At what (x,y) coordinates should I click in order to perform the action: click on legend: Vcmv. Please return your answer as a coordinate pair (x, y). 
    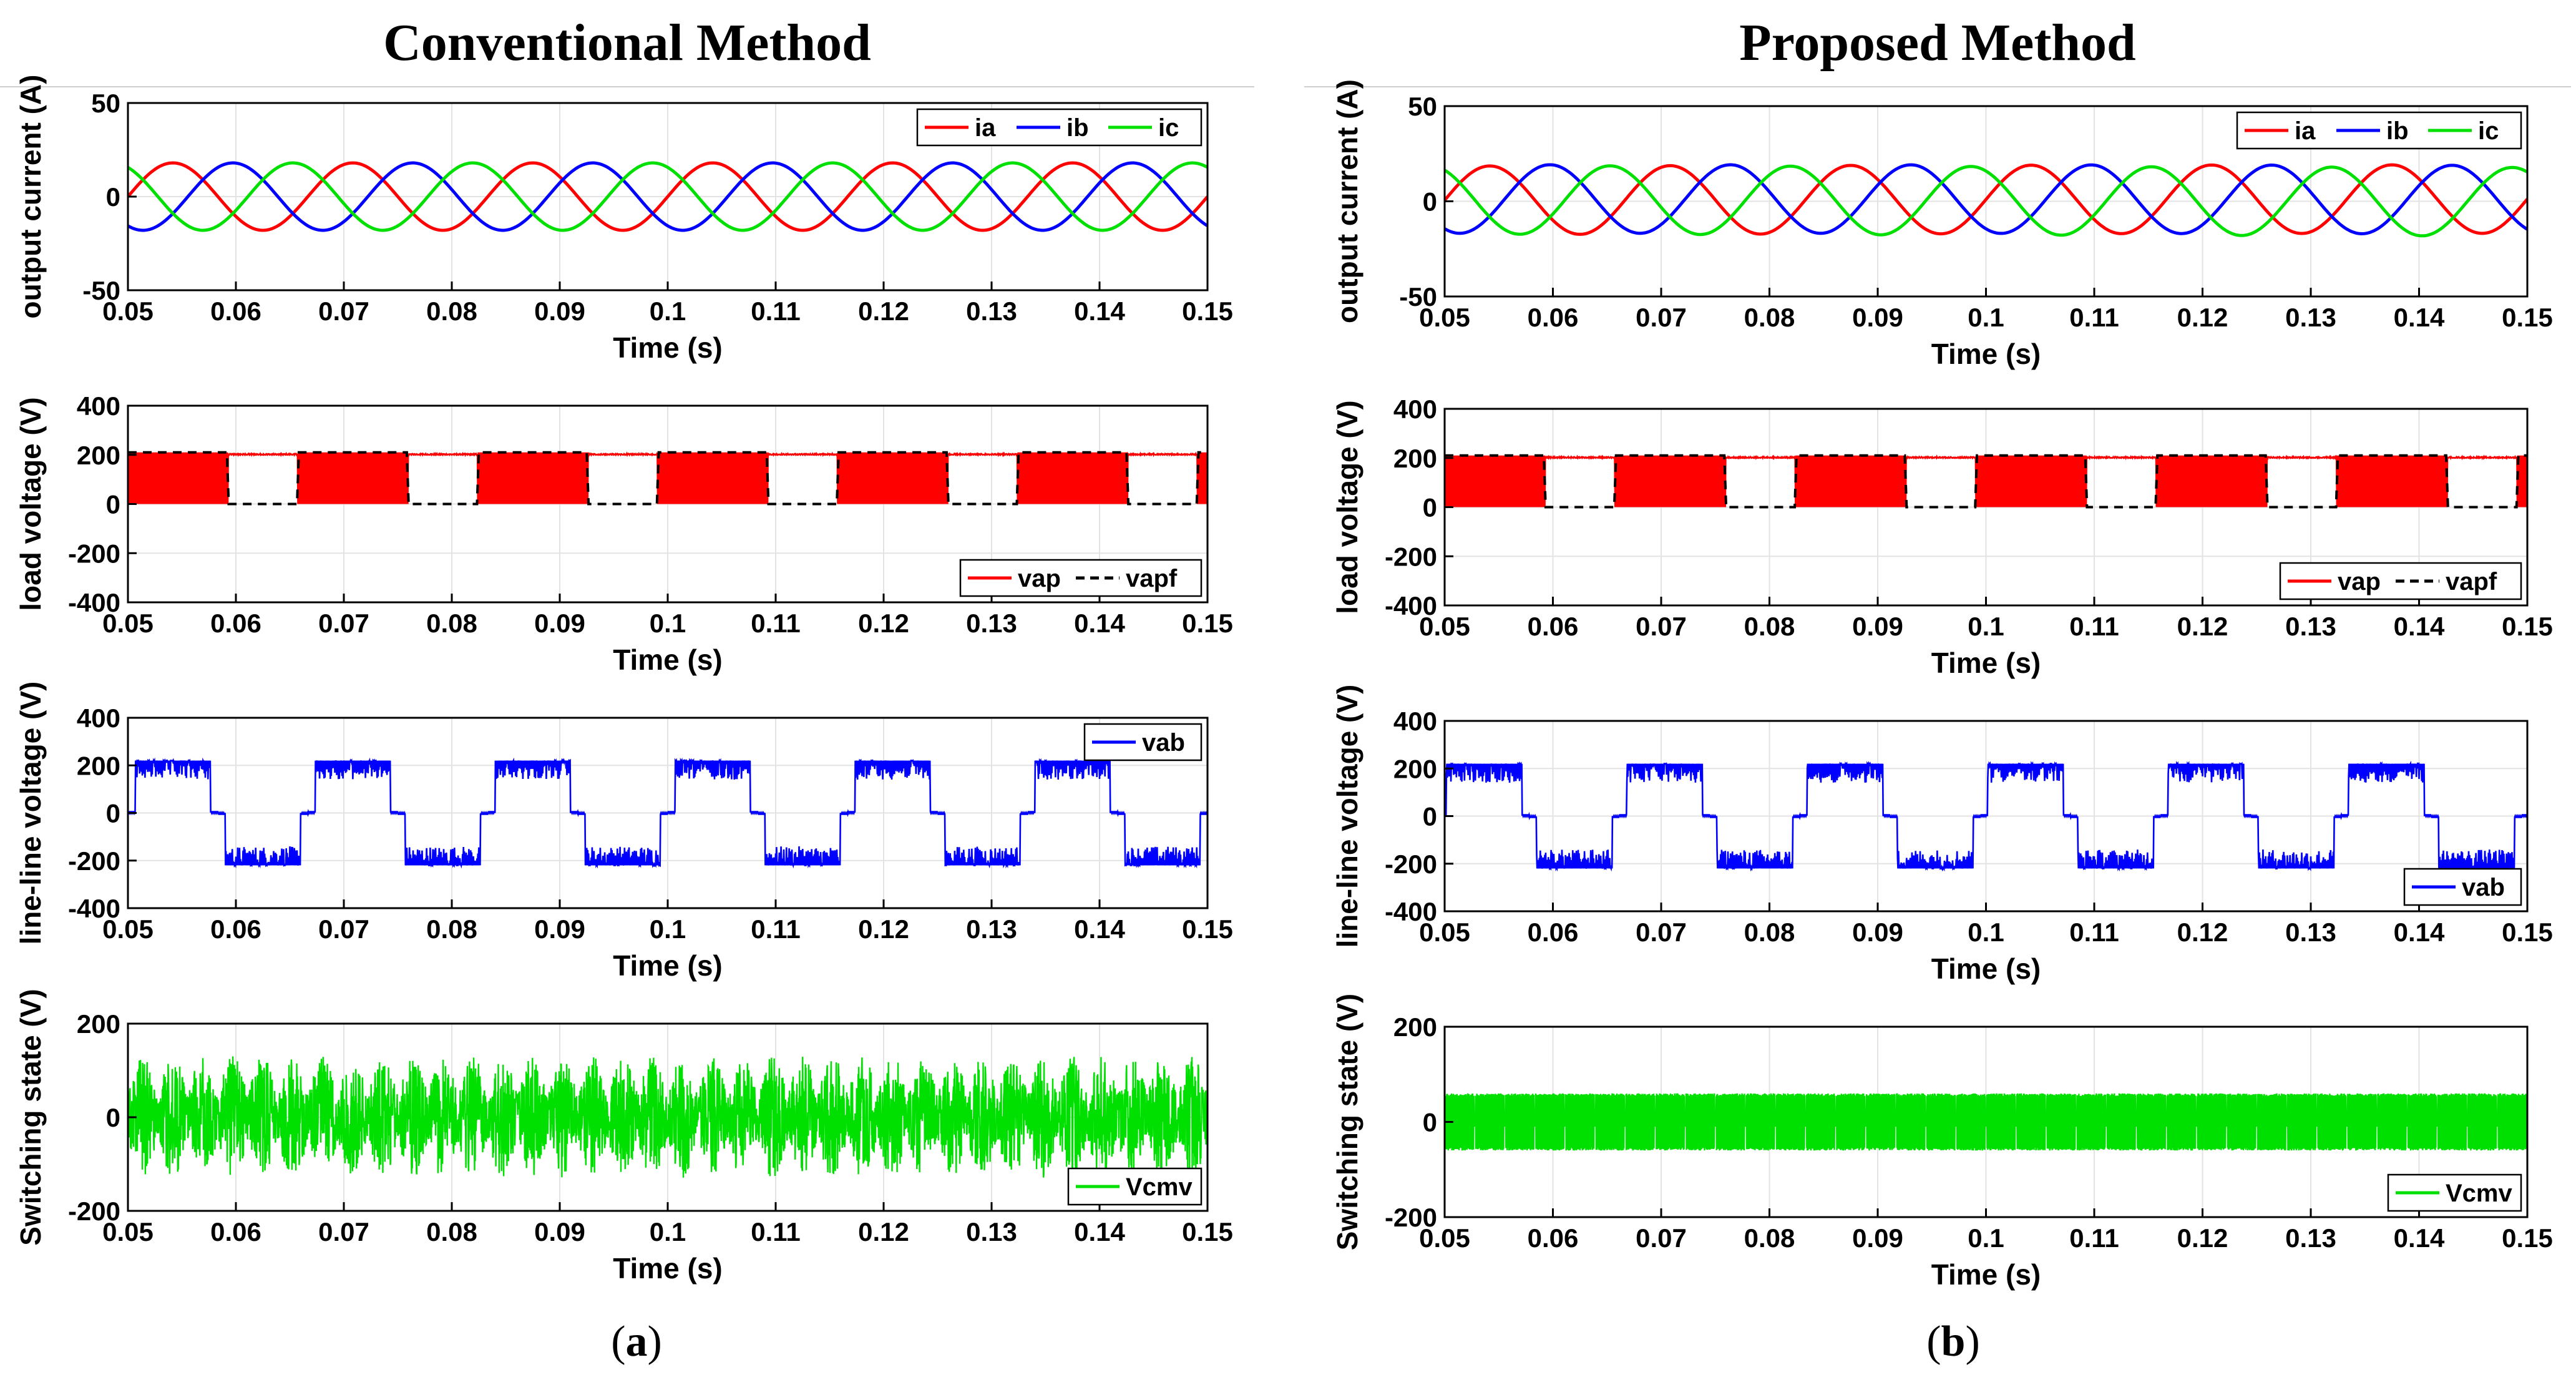
    Looking at the image, I should click on (2454, 1192).